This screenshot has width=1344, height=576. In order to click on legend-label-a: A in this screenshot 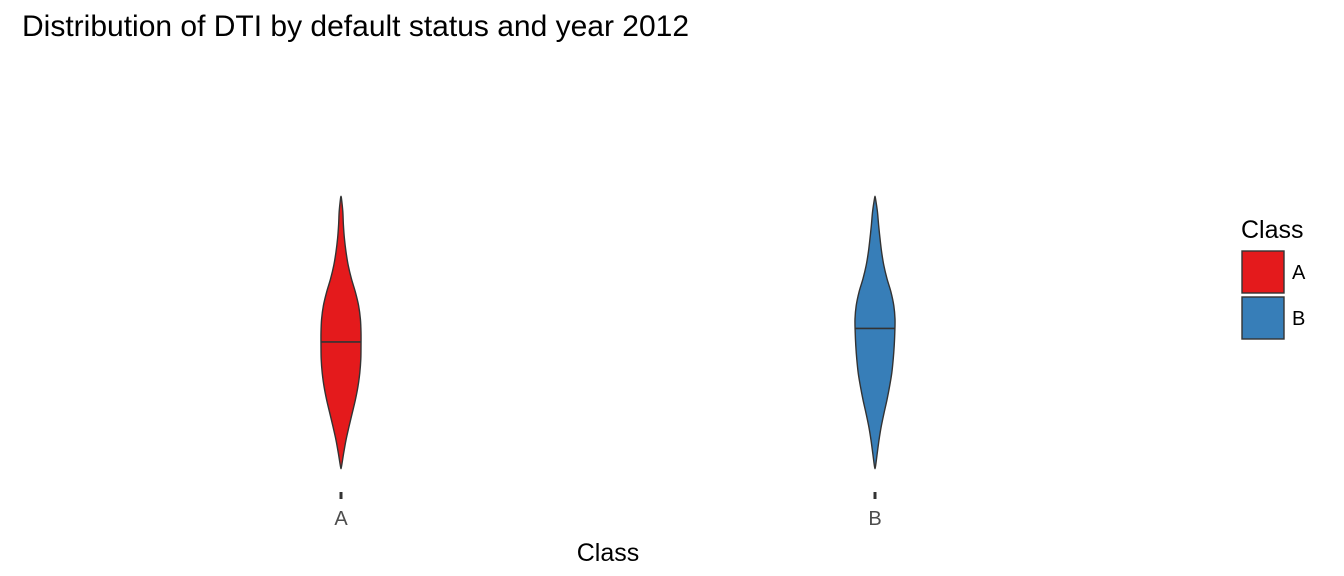, I will do `click(1299, 273)`.